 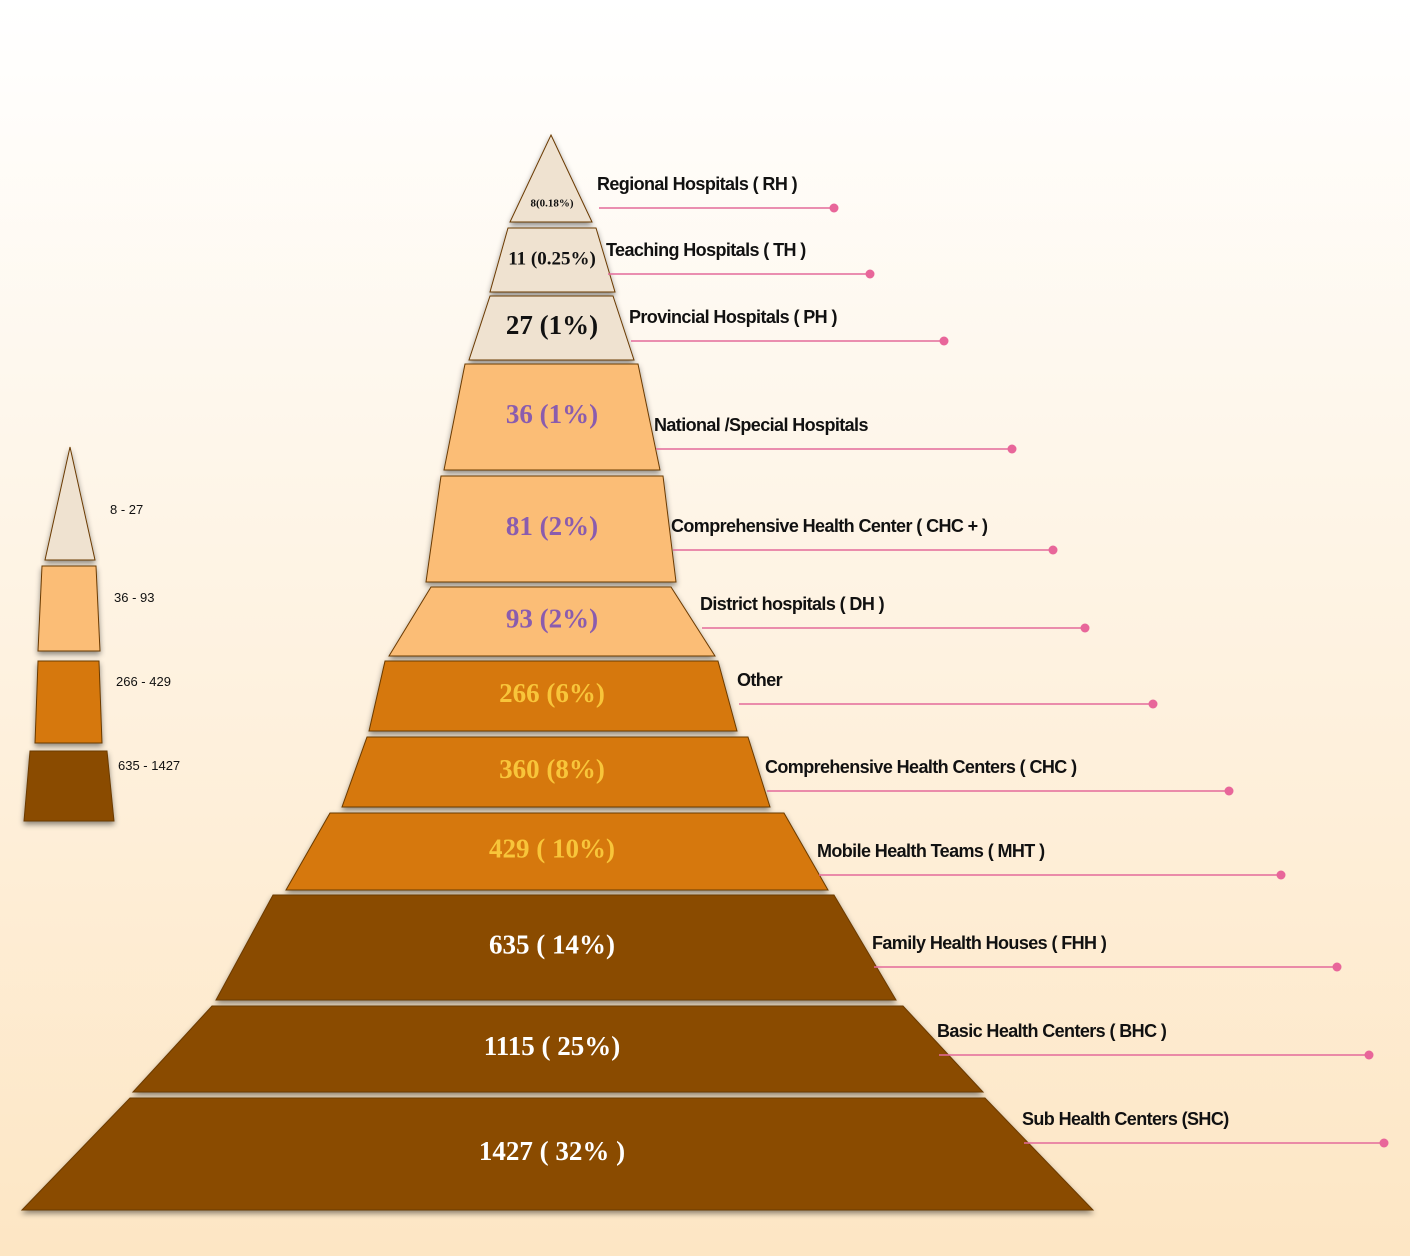 What do you see at coordinates (552, 1151) in the screenshot?
I see `level-value: 1427 ( 32% )` at bounding box center [552, 1151].